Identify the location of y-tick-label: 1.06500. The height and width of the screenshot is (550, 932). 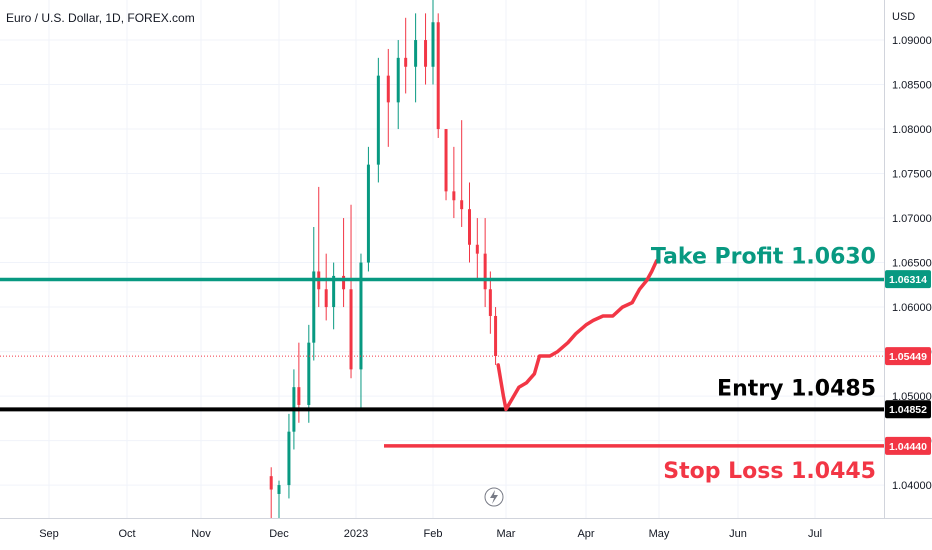
(912, 264).